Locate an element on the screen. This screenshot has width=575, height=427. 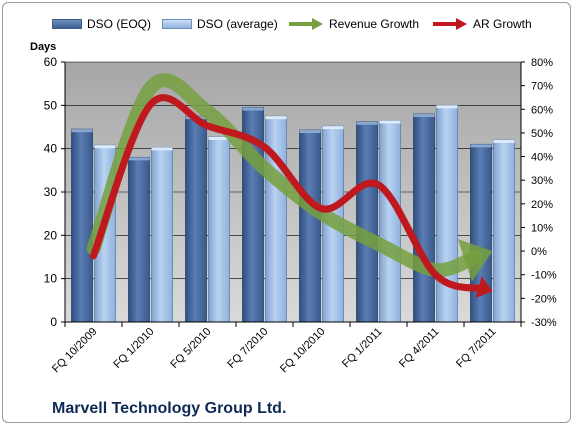
legend-swatch-dso-eoq is located at coordinates (67, 24).